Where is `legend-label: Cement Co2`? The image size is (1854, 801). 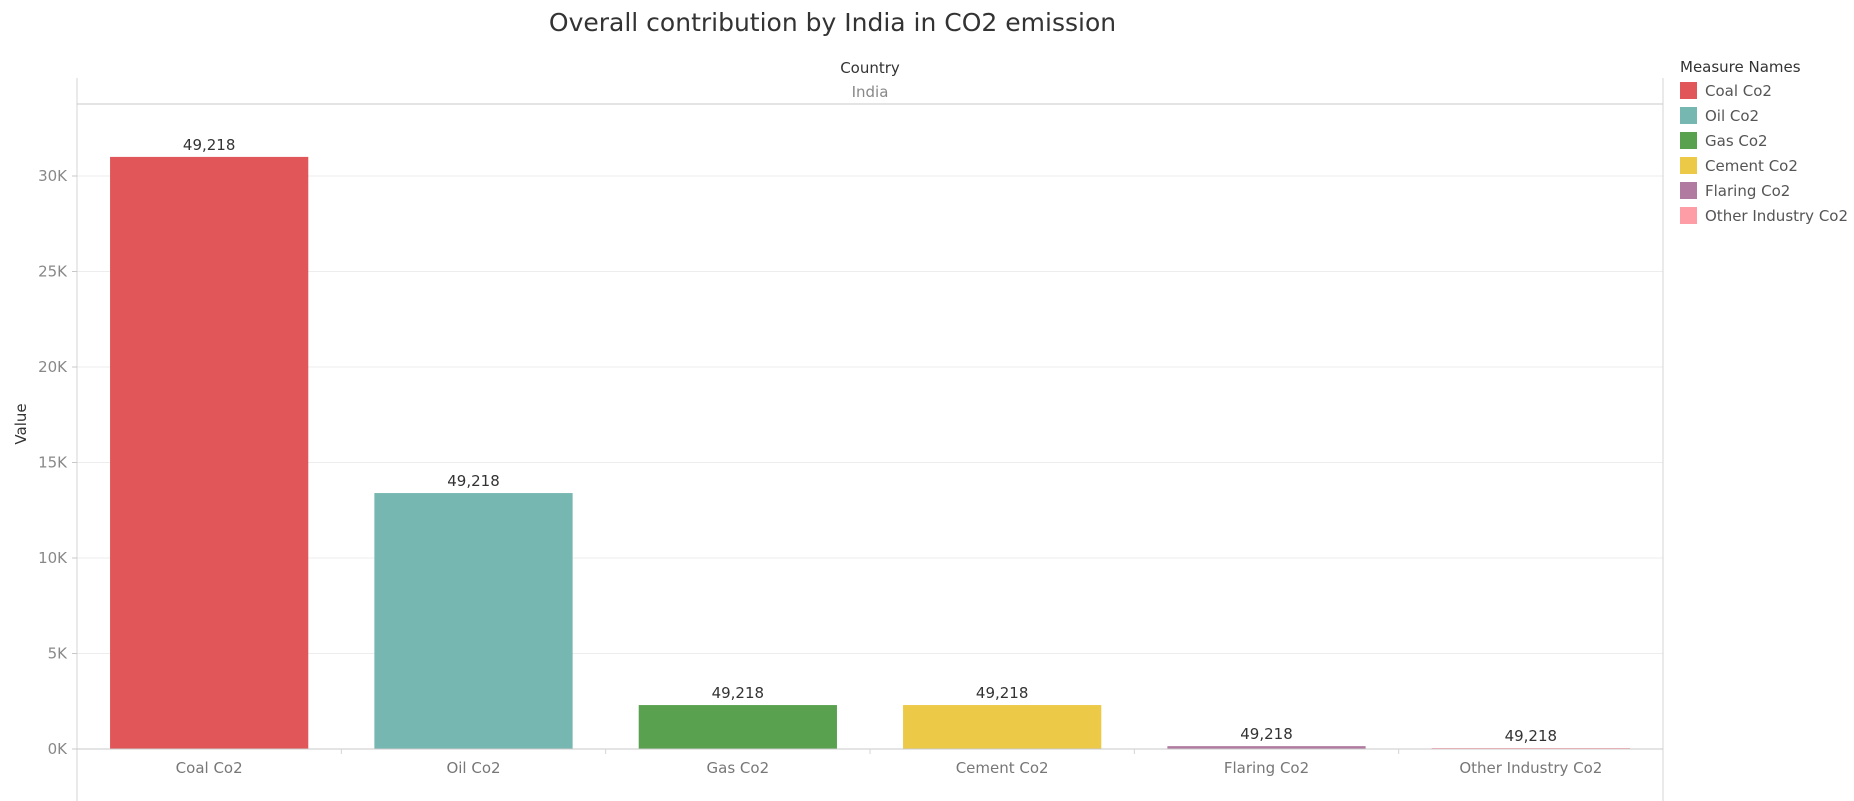 legend-label: Cement Co2 is located at coordinates (1751, 165).